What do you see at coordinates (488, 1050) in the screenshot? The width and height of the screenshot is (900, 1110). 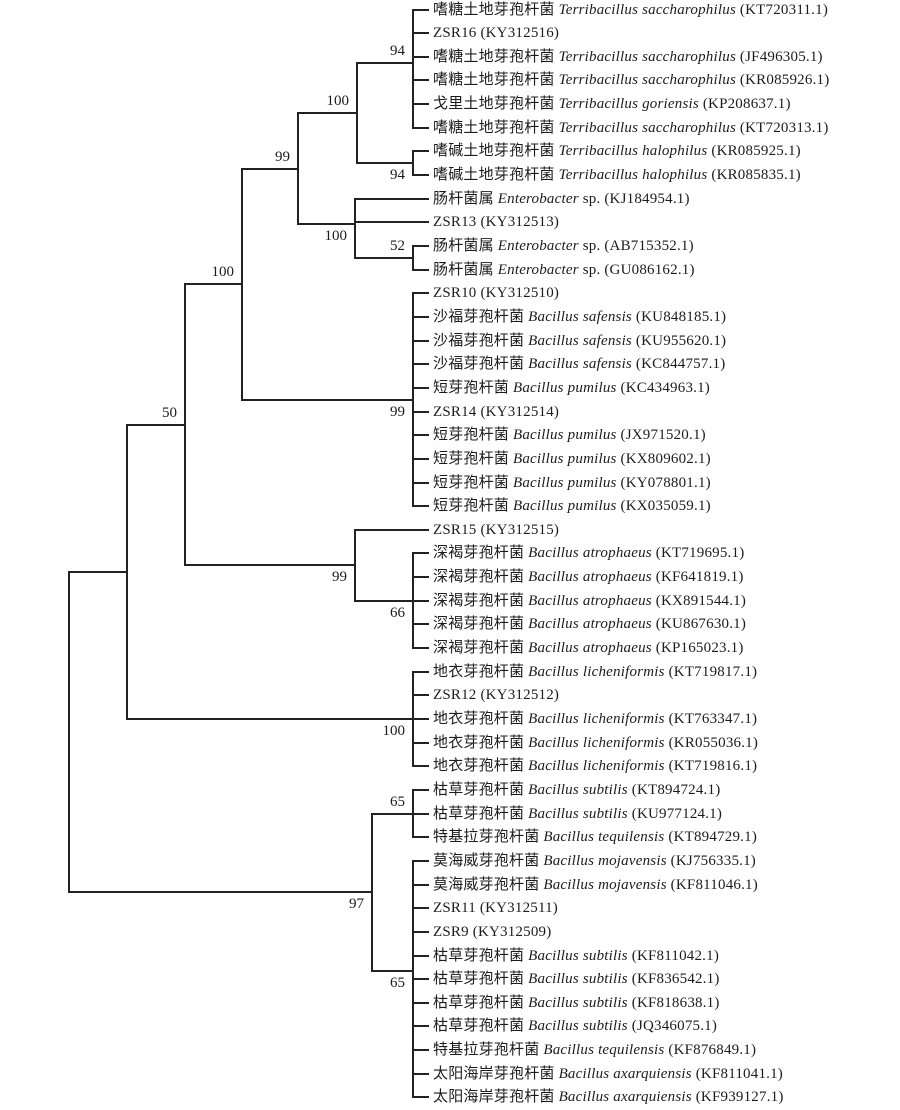 I see `taxon-name-prefix: 特基拉芽孢杆菌` at bounding box center [488, 1050].